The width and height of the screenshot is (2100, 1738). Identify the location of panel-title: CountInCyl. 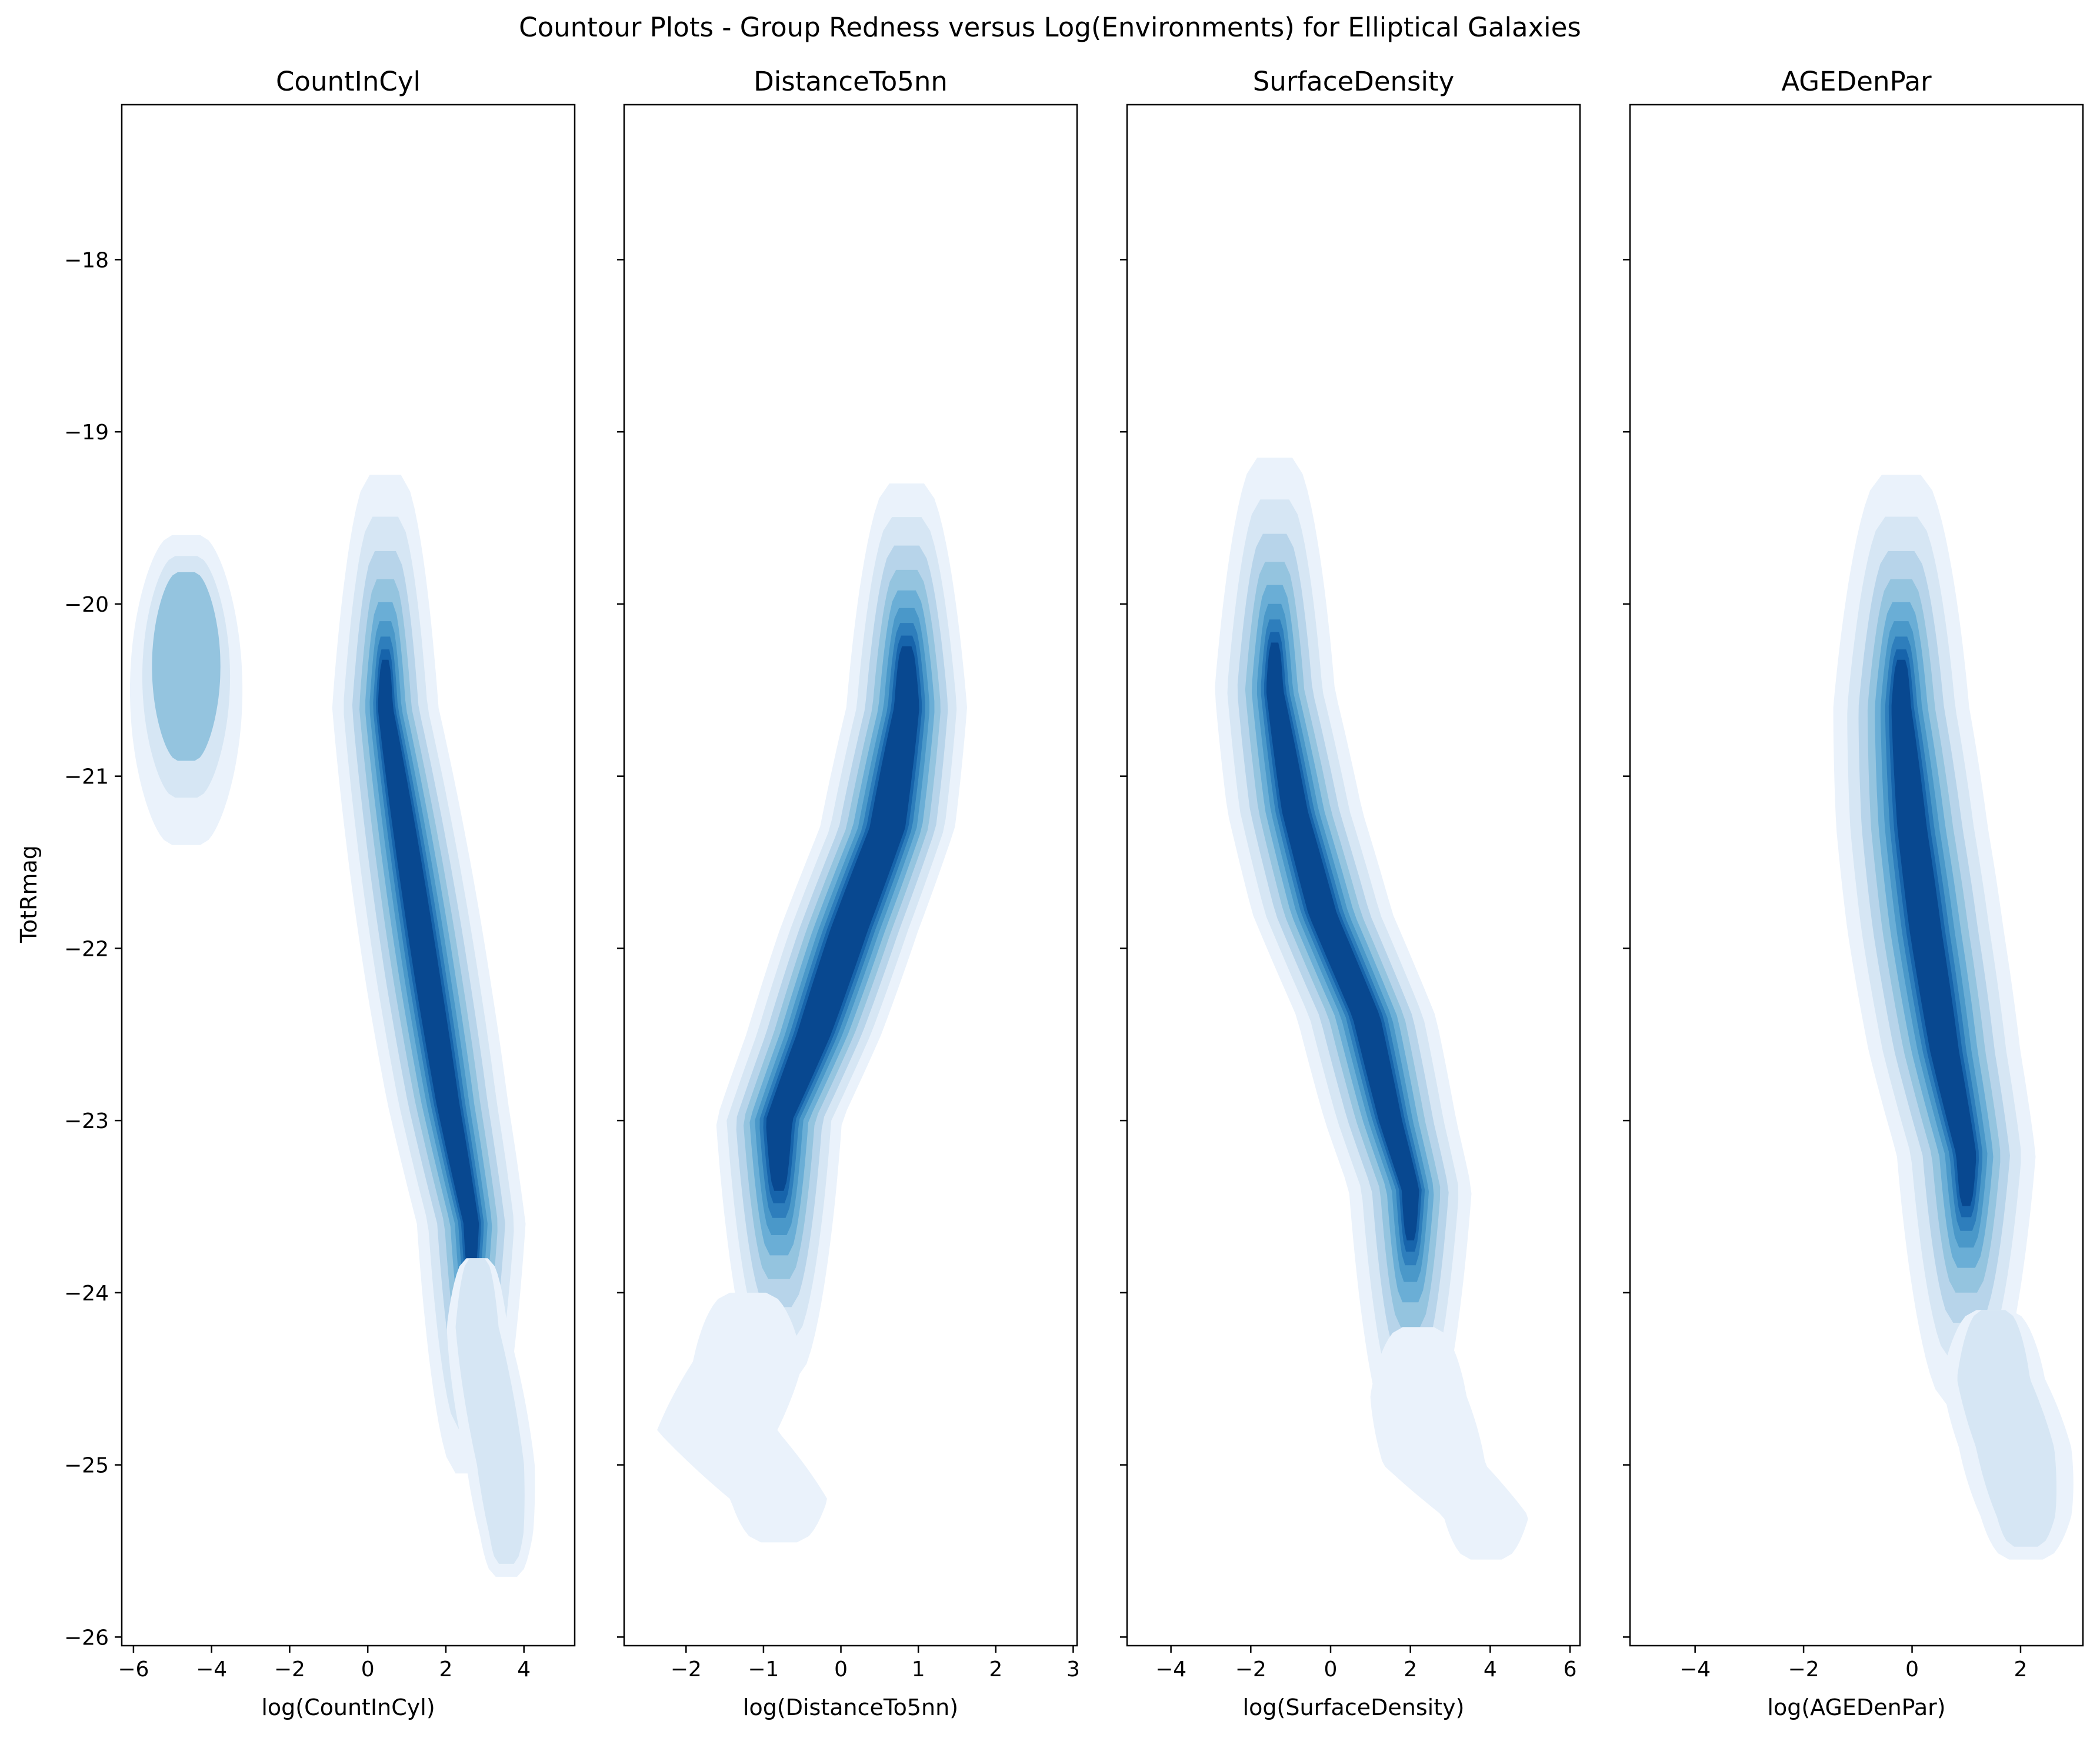
(348, 81).